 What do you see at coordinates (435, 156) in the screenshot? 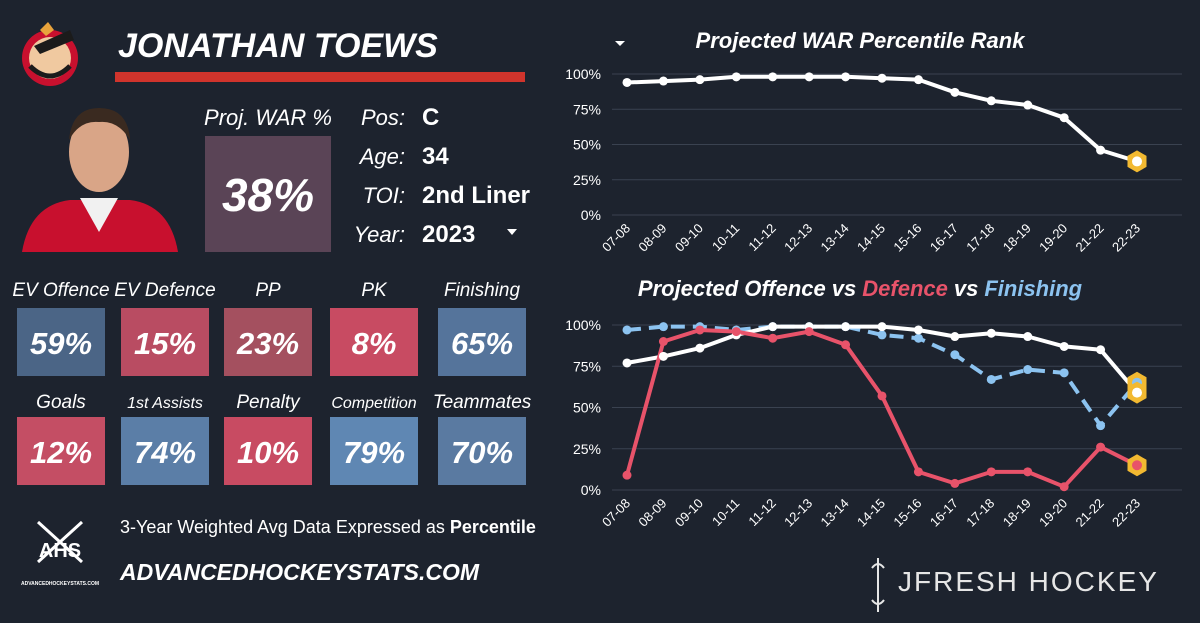
I see `info-value: 34` at bounding box center [435, 156].